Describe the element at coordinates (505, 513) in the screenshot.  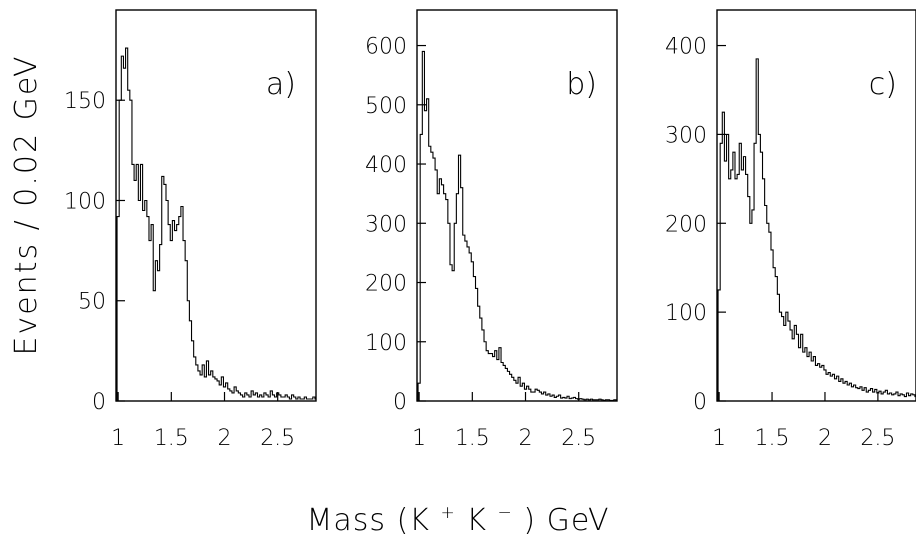
I see `x-axis-label-sup2: −` at that location.